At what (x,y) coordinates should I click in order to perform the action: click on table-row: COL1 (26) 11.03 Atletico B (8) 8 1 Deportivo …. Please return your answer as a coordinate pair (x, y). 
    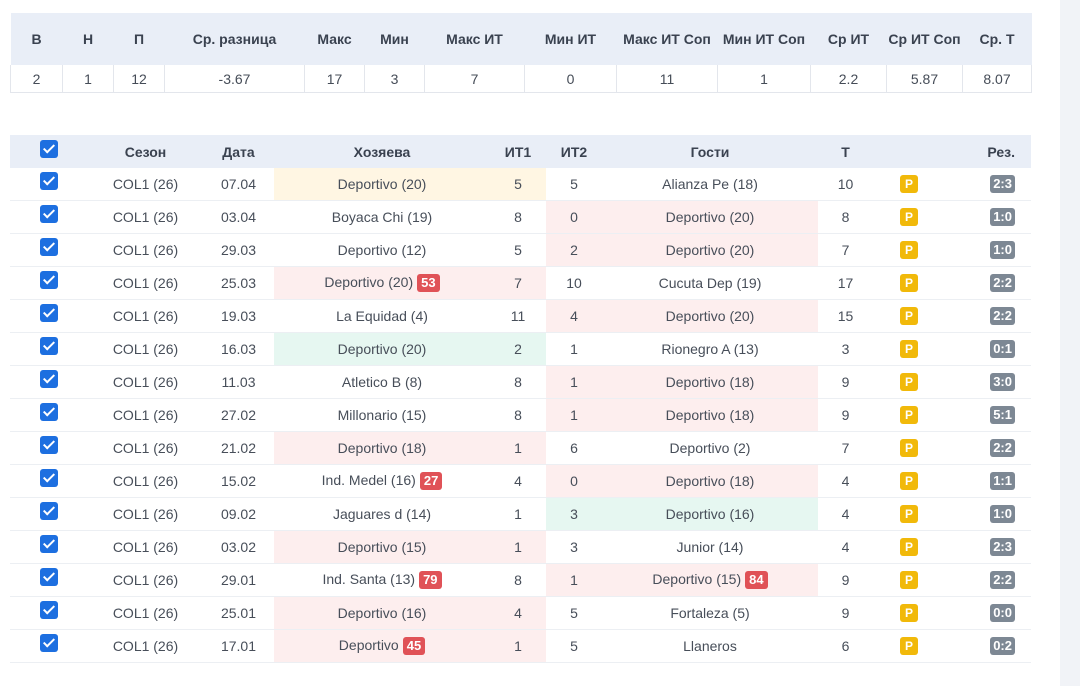
    Looking at the image, I should click on (520, 382).